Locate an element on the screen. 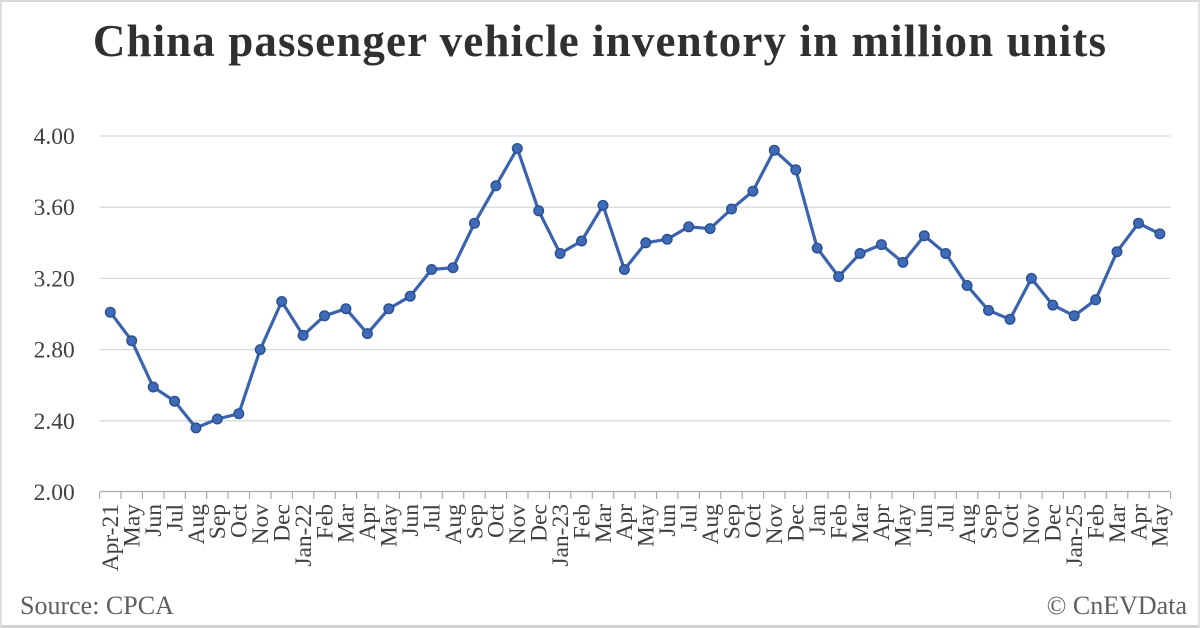  svg-text: 2.80 is located at coordinates (54, 351).